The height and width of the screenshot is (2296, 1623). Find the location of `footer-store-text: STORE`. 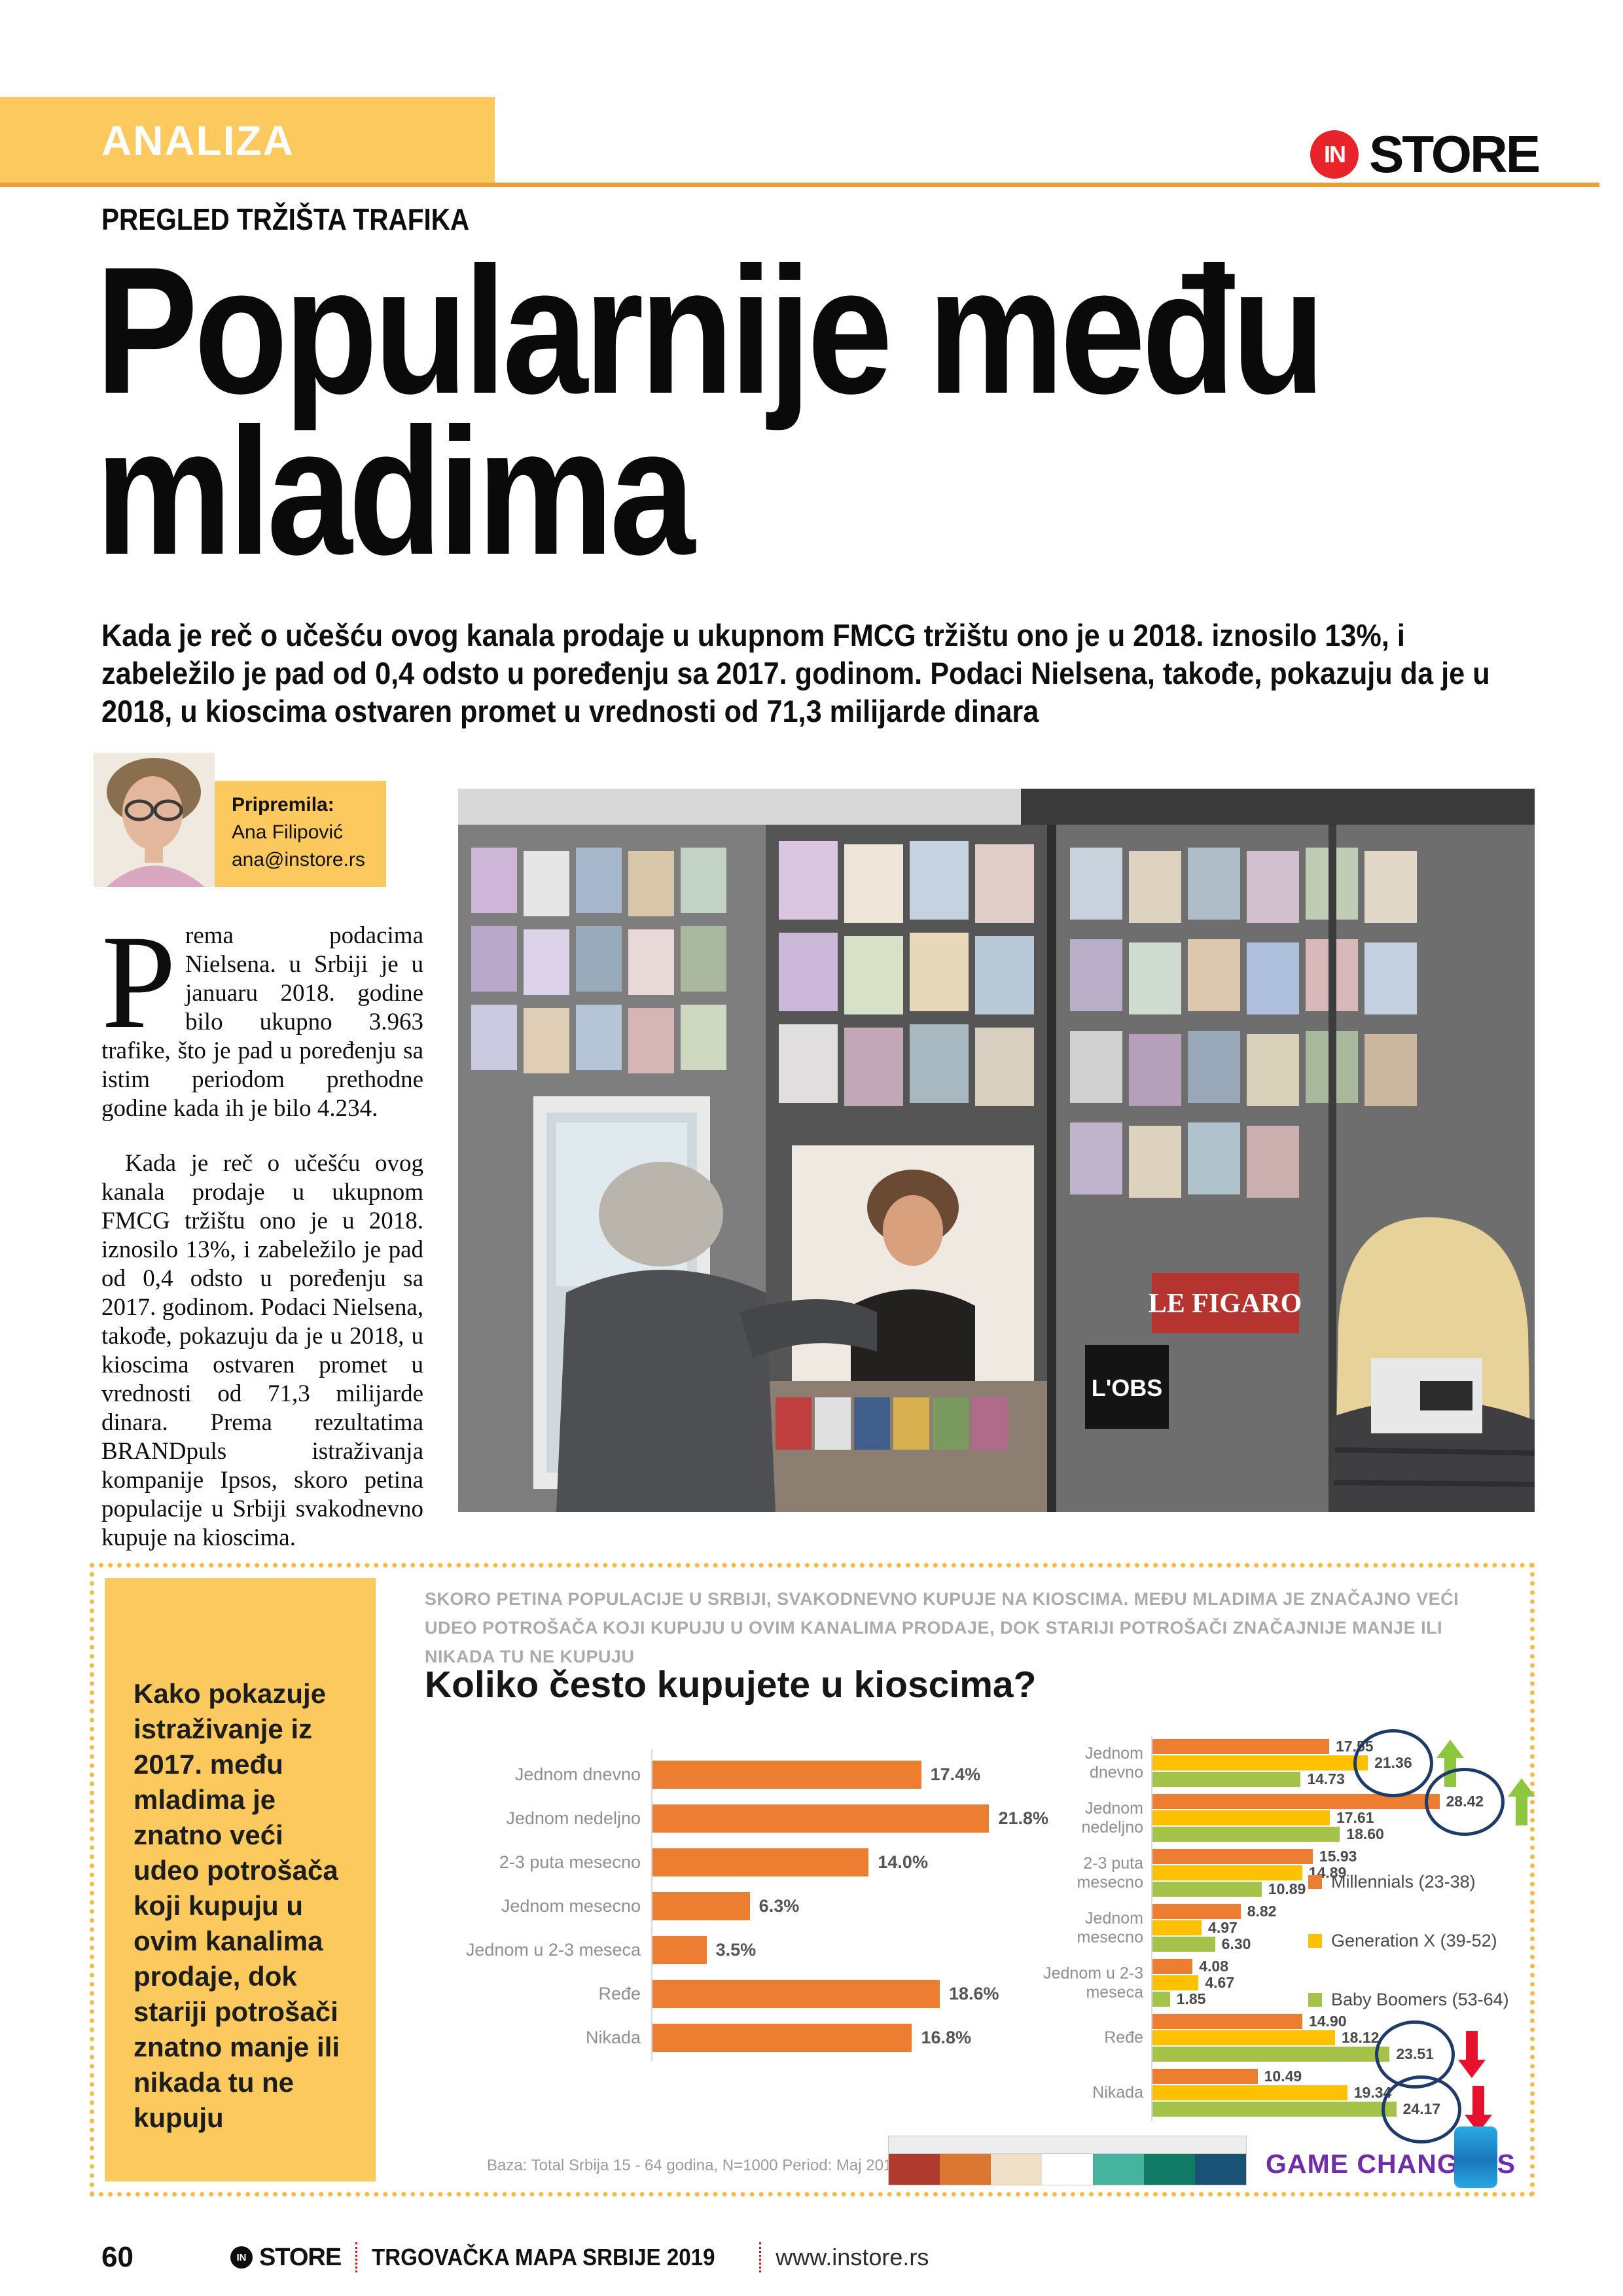

footer-store-text: STORE is located at coordinates (300, 2257).